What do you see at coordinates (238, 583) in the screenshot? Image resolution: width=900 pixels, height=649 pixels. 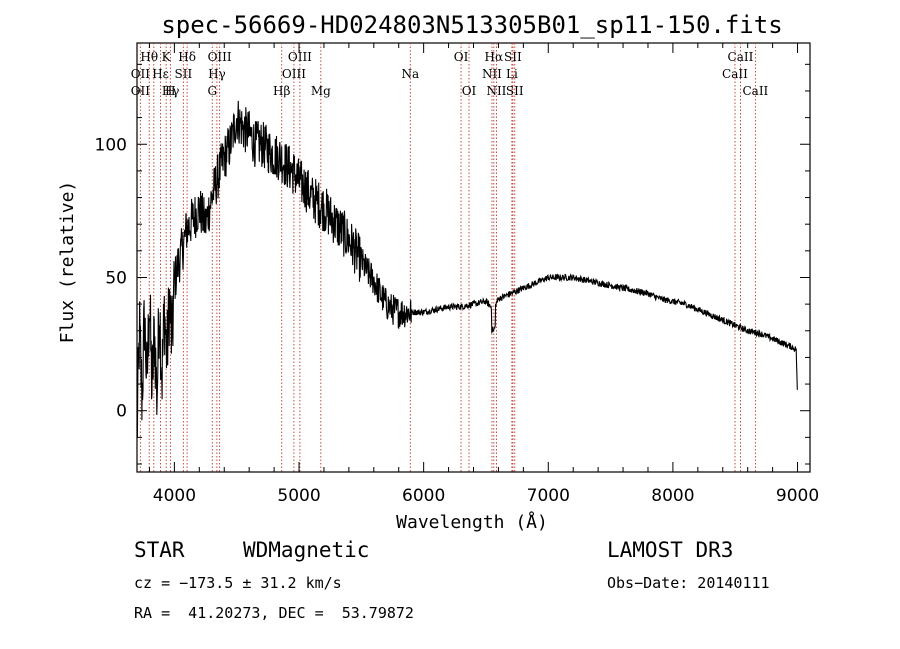 I see `redshift-velocity: cz = −173.5 ± 31.2 km/s` at bounding box center [238, 583].